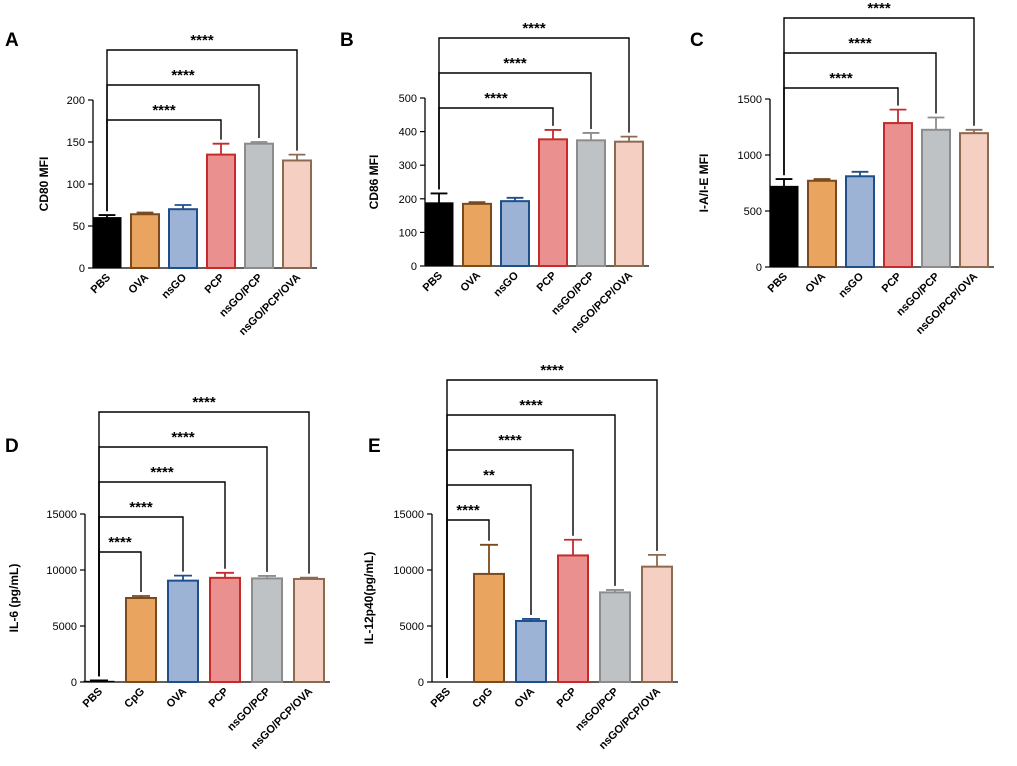 The image size is (1017, 766). Describe the element at coordinates (408, 133) in the screenshot. I see `y-tick-label: 400` at that location.